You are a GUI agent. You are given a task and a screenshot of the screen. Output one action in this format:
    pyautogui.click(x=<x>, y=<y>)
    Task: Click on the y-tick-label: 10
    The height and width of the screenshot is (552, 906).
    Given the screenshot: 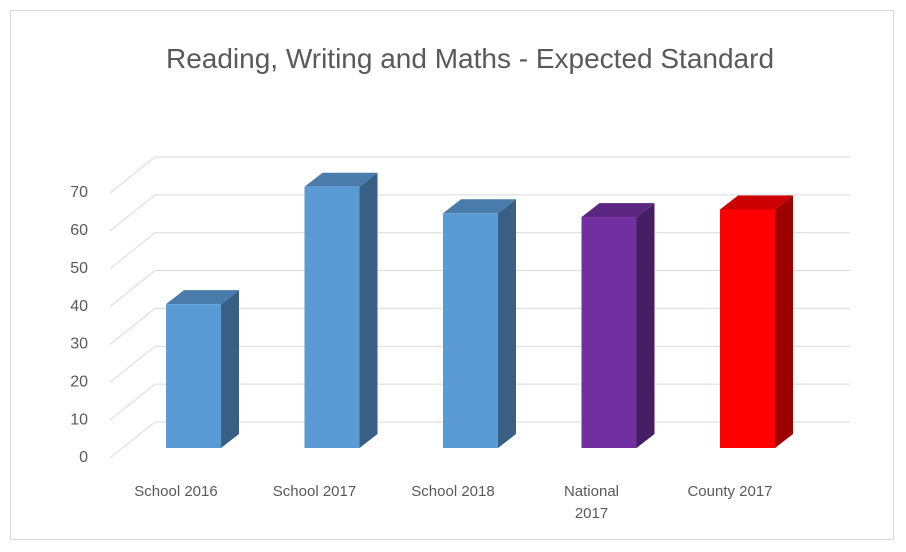 What is the action you would take?
    pyautogui.click(x=79, y=419)
    